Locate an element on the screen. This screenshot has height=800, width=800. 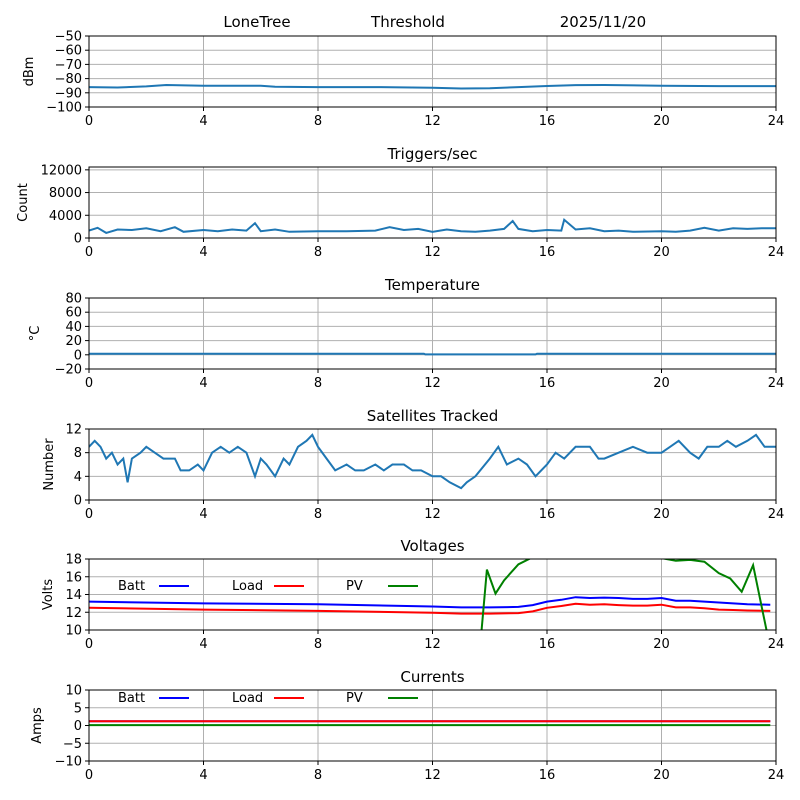
y-tick-label: 12000 is located at coordinates (61, 170).